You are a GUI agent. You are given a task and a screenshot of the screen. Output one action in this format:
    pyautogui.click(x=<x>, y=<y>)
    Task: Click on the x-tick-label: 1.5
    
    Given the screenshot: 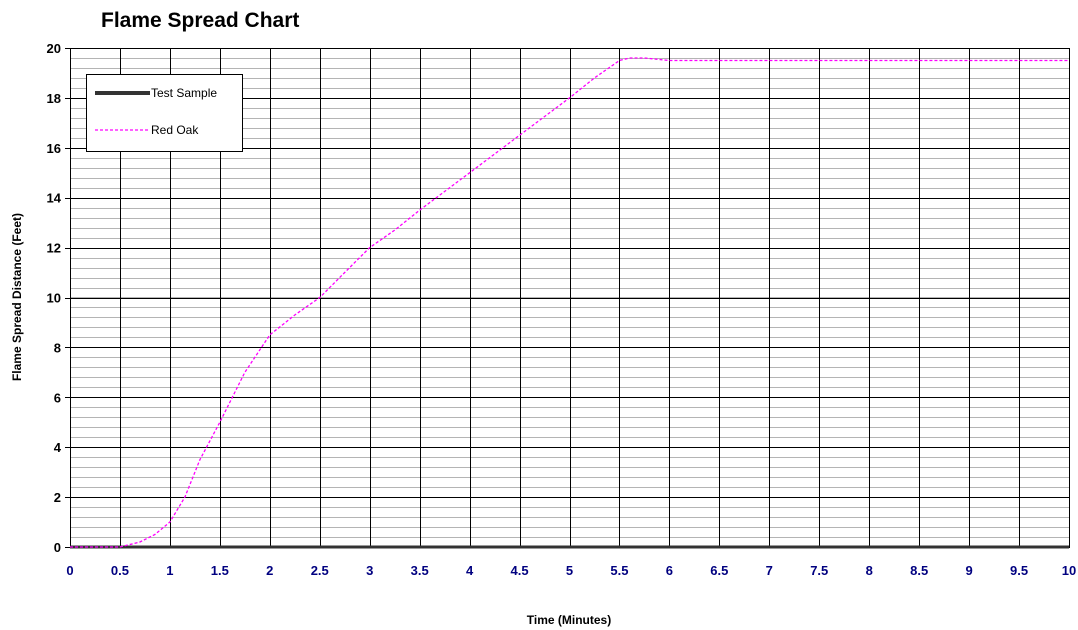 What is the action you would take?
    pyautogui.click(x=220, y=570)
    